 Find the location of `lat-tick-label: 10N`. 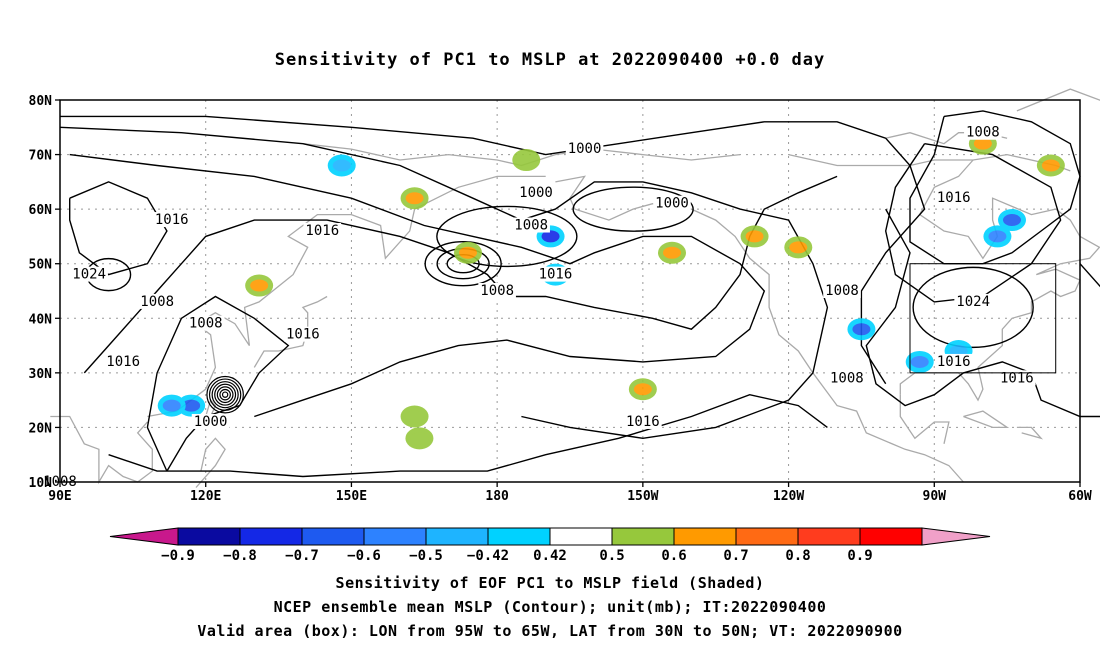

lat-tick-label: 10N is located at coordinates (41, 483).